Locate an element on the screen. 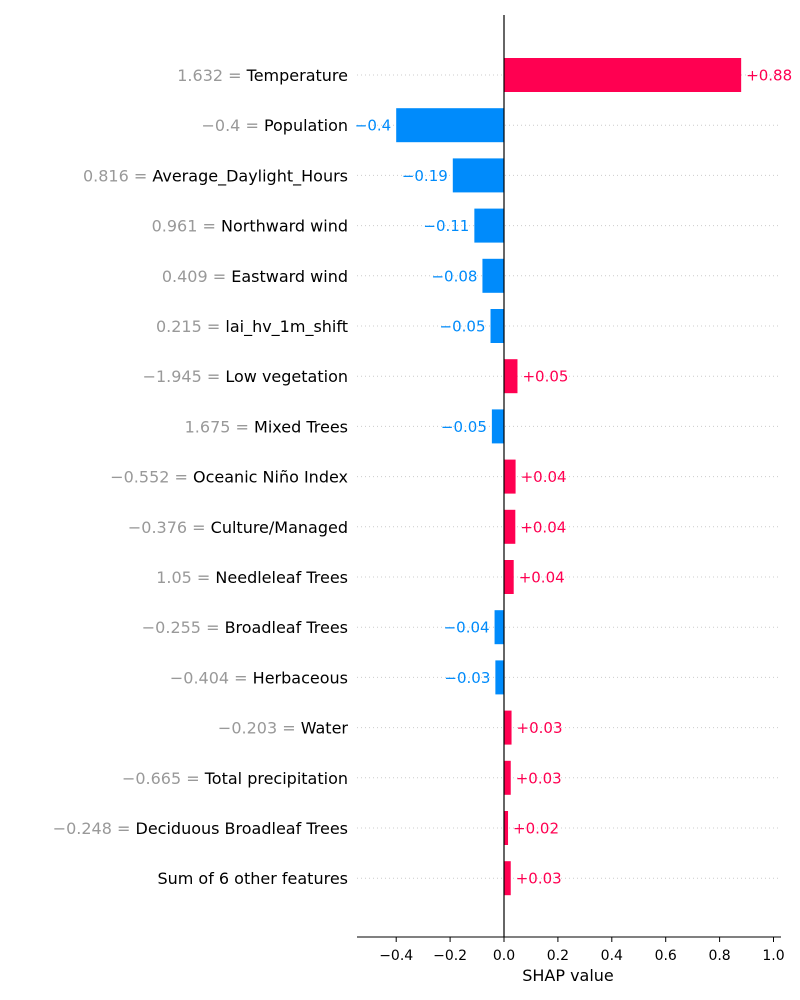 The width and height of the screenshot is (800, 1000). feature-label: 0.215 = lai_hv_1m_shift is located at coordinates (252, 327).